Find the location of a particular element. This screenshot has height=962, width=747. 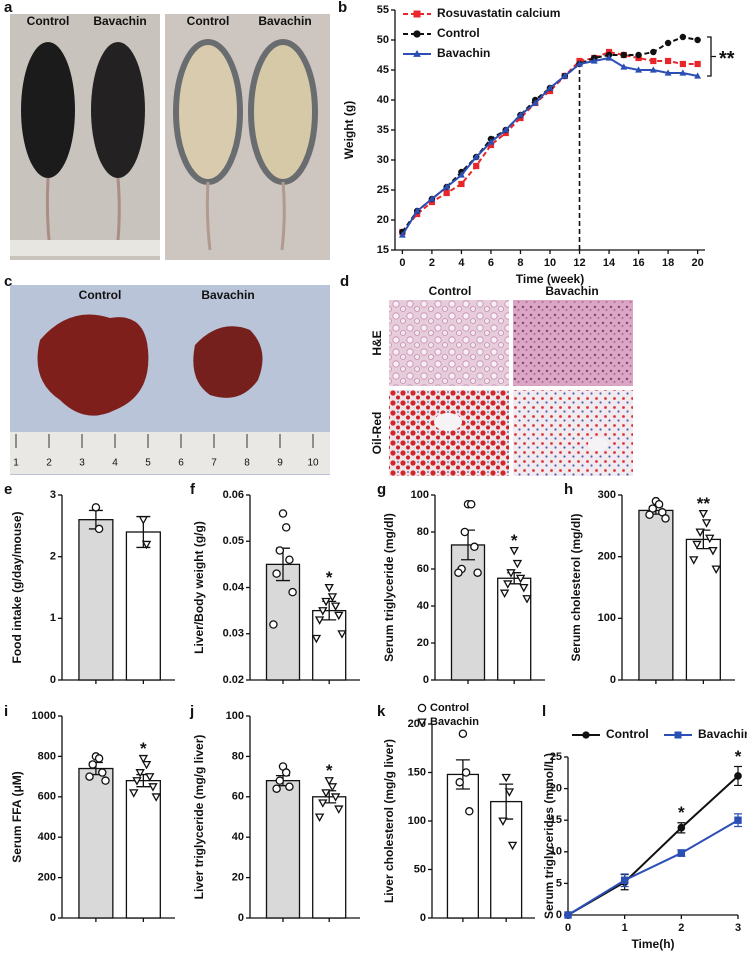

panel-label: i is located at coordinates (6, 711).